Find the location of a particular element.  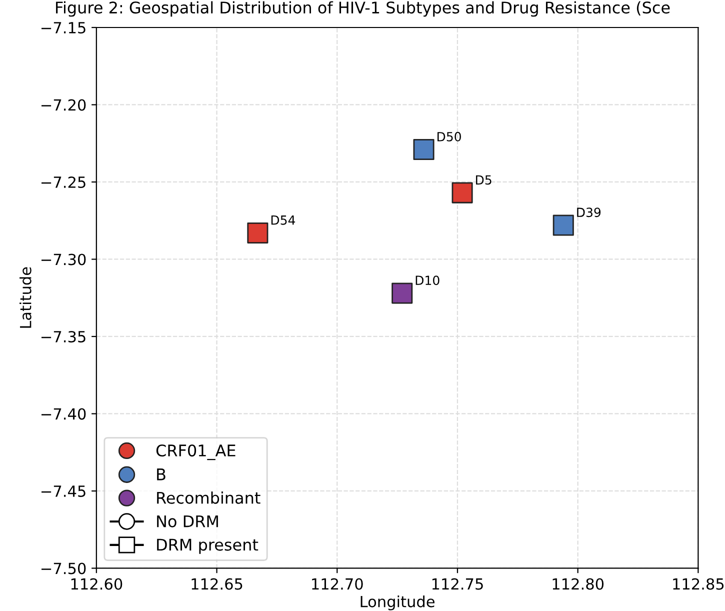

y-axis-title: Latitude is located at coordinates (26, 297).